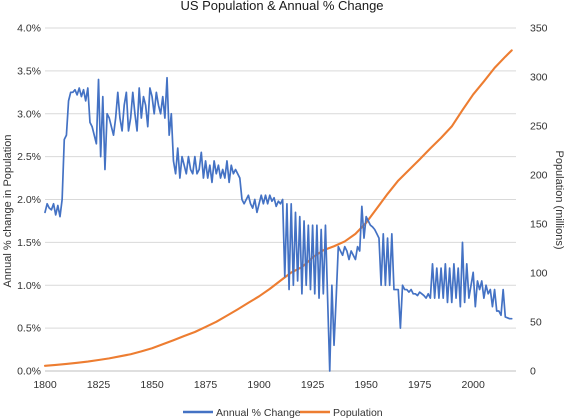 This screenshot has width=565, height=420. I want to click on y-axis-ticks: 0.0% 0.5% 1.0% 1.5% 2.0% 2.5% 3.0% 3.5% 4.0%, so click(29, 200).